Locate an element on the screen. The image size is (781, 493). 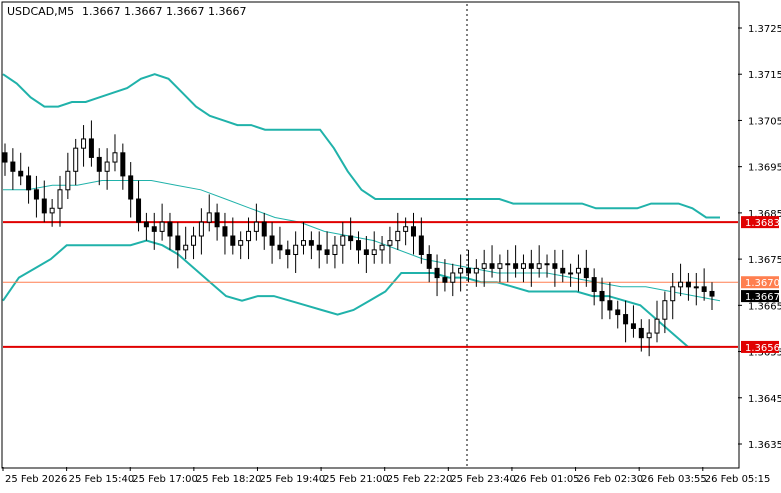
x-tick-label: 25 Feb 2026 is located at coordinates (36, 479).